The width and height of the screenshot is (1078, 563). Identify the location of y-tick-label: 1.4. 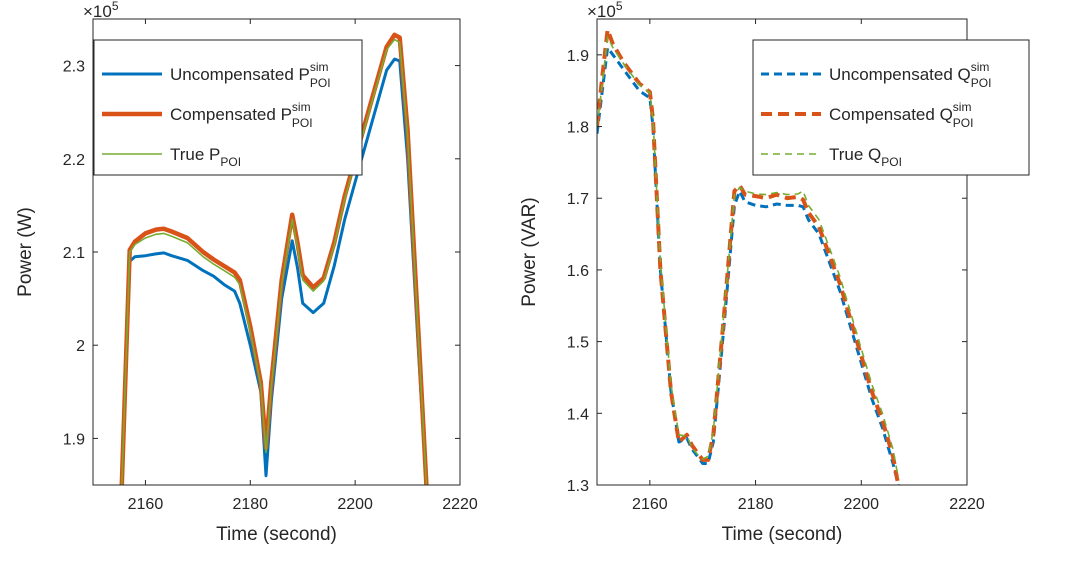
(578, 414).